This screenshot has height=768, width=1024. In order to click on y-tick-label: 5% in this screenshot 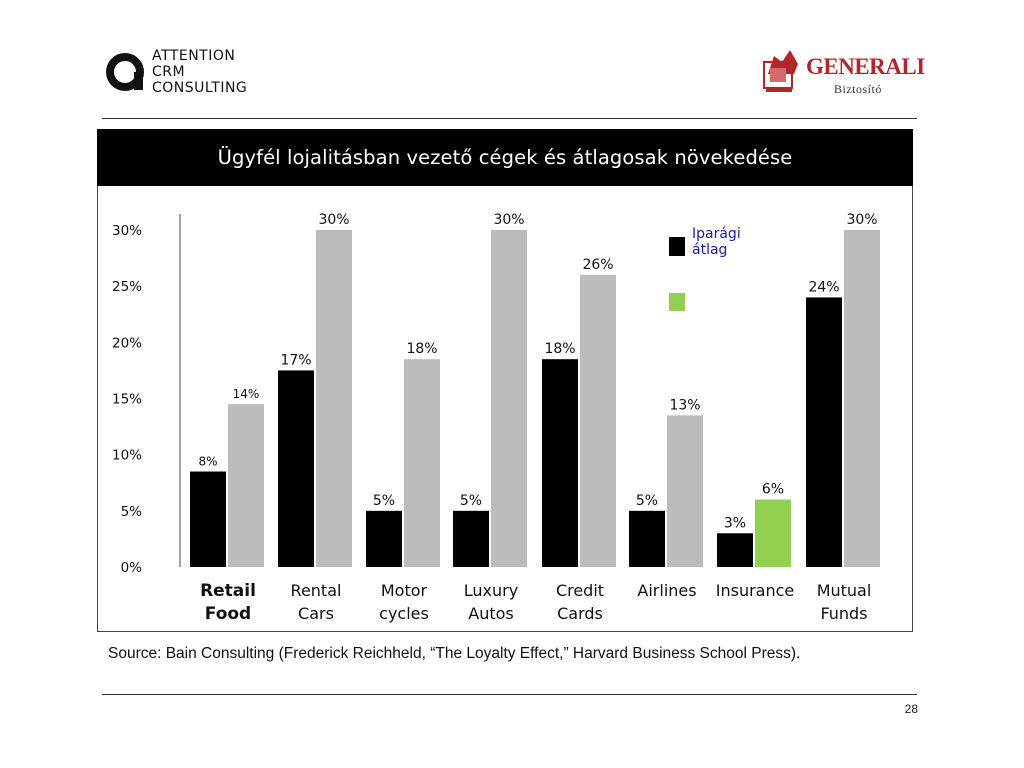, I will do `click(132, 512)`.